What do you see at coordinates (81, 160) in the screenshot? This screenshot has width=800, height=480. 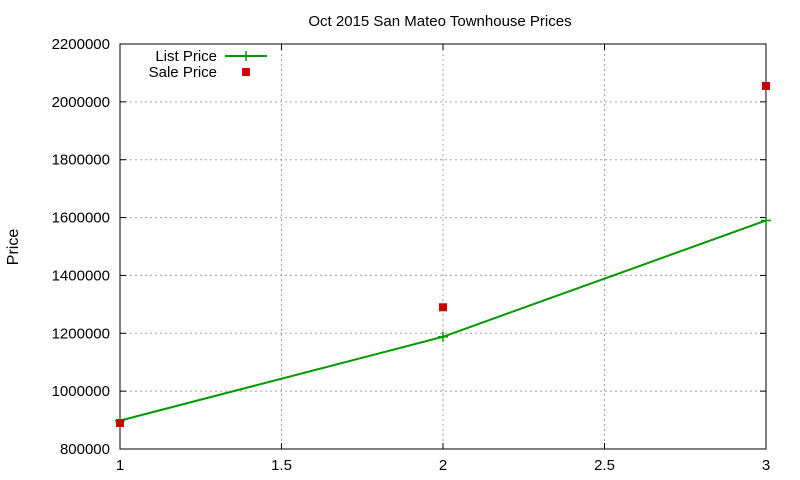 I see `y-tick-label: 1800000` at bounding box center [81, 160].